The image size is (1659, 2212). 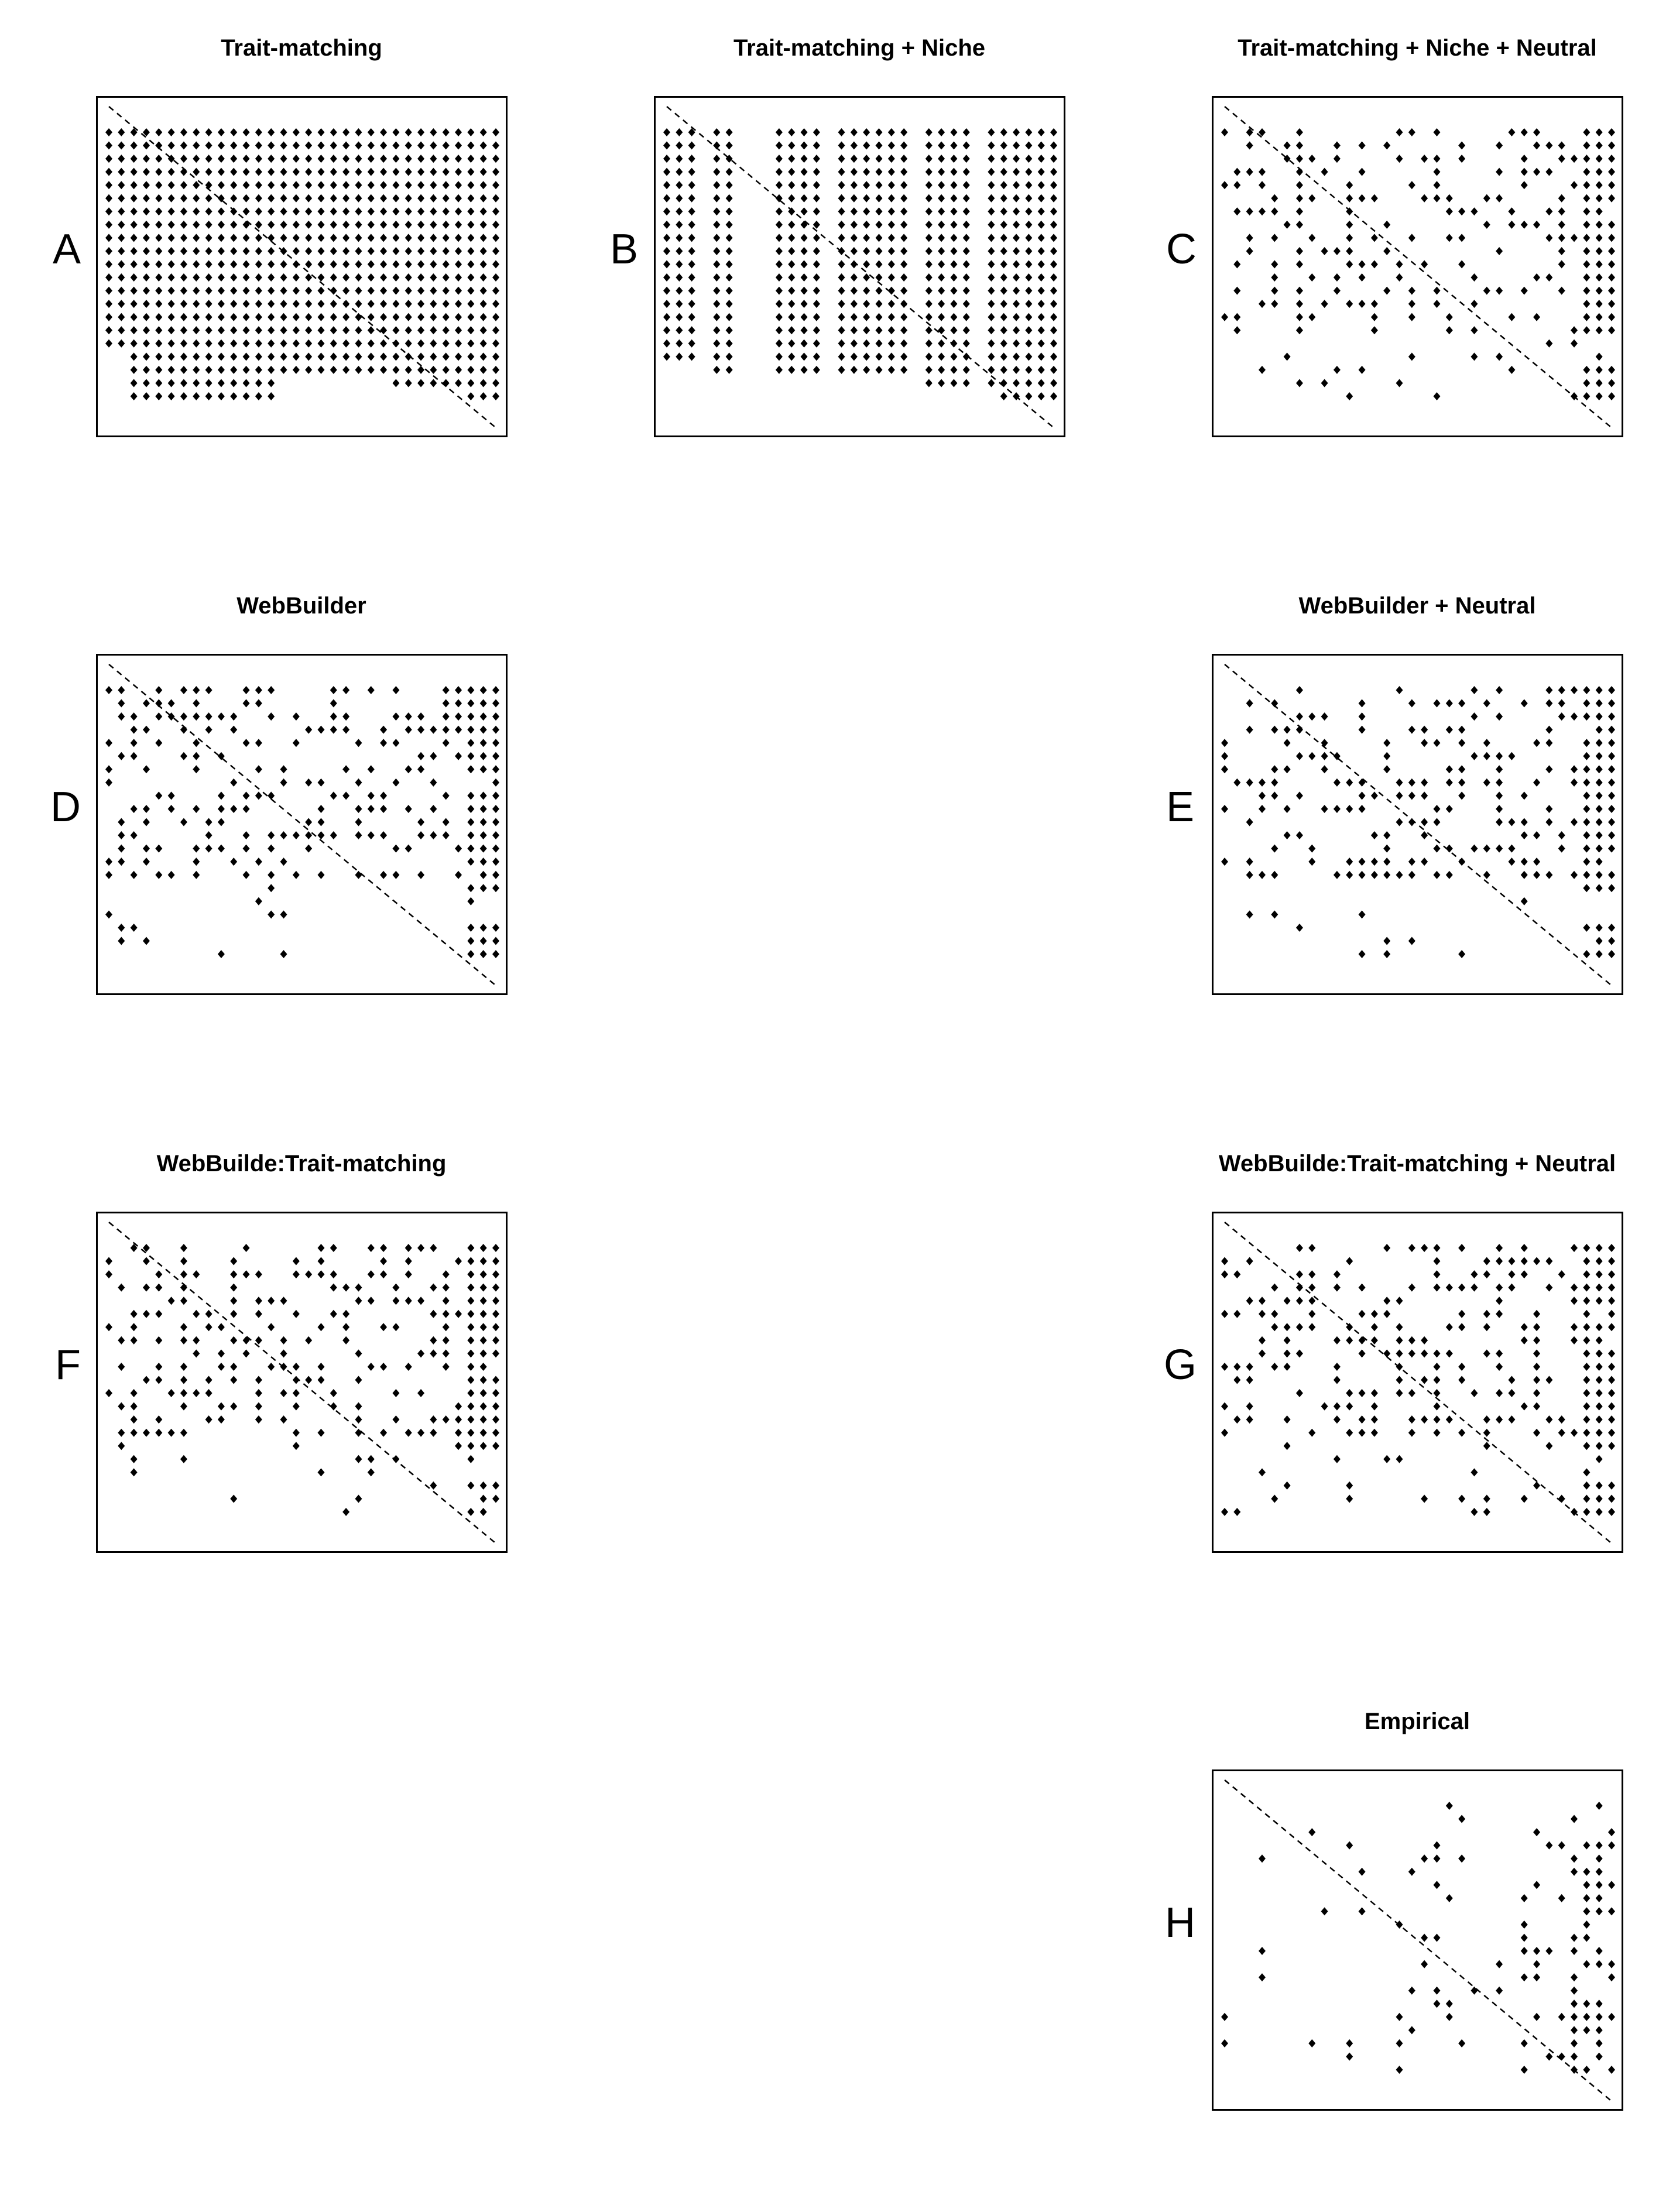 I want to click on diagonal-line, so click(x=1417, y=824).